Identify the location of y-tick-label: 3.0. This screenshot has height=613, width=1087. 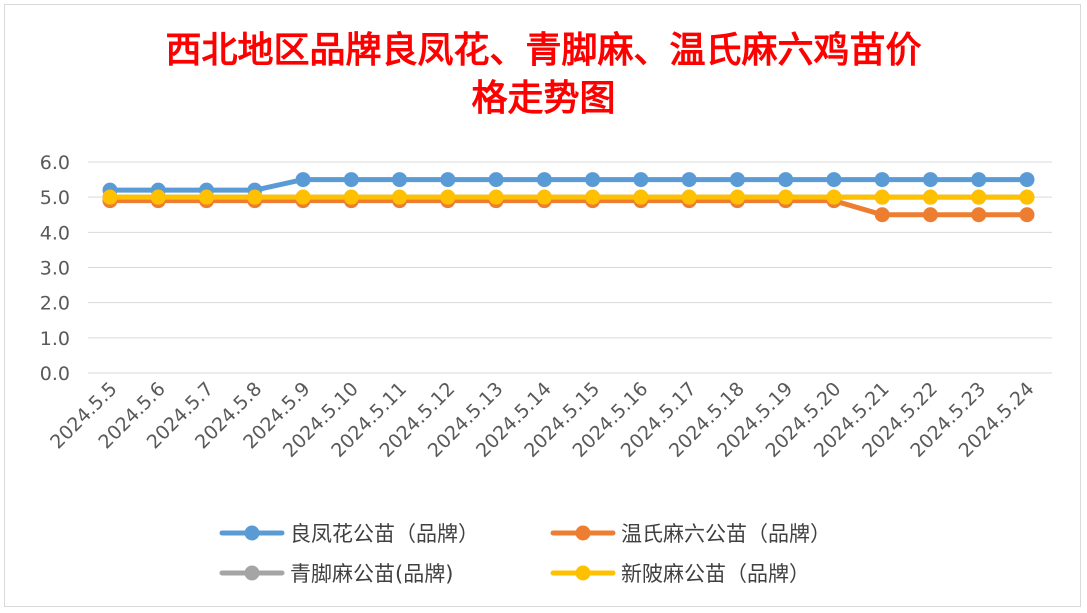
(55, 269).